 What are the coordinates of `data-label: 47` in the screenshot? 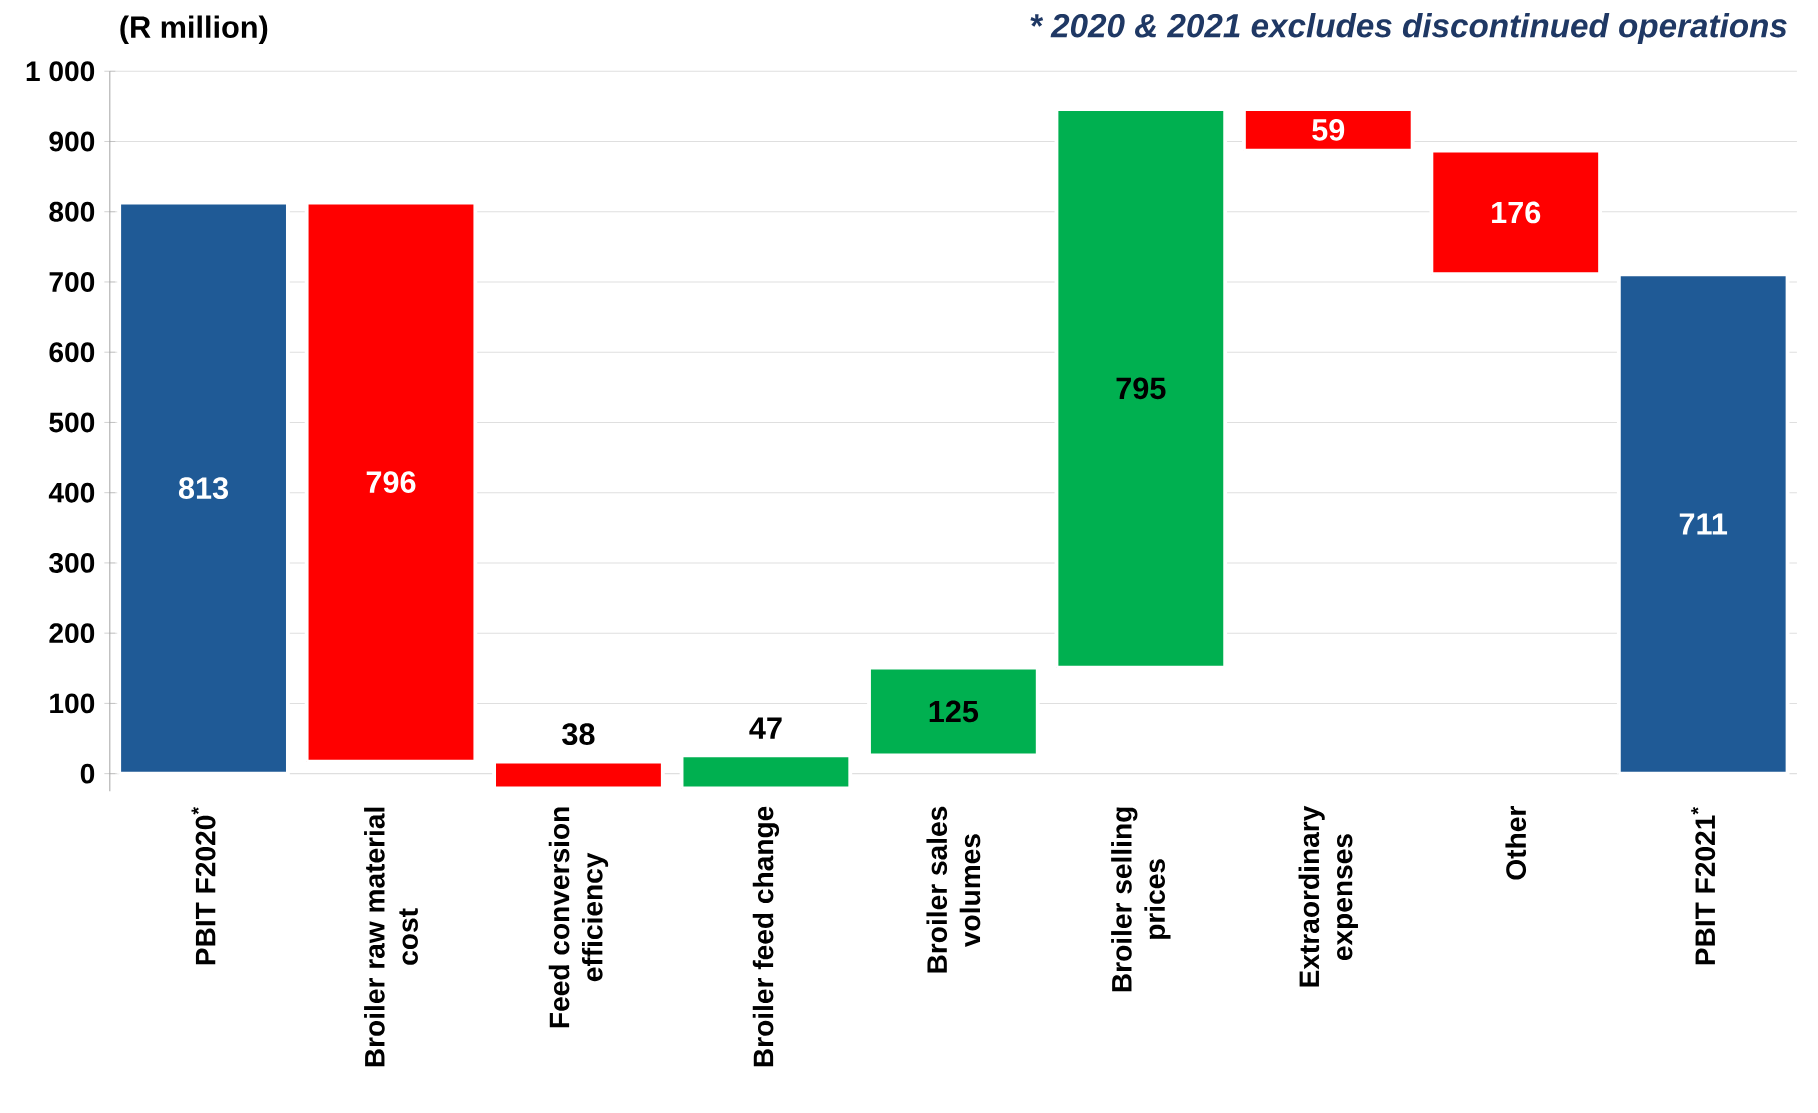 It's located at (765, 728).